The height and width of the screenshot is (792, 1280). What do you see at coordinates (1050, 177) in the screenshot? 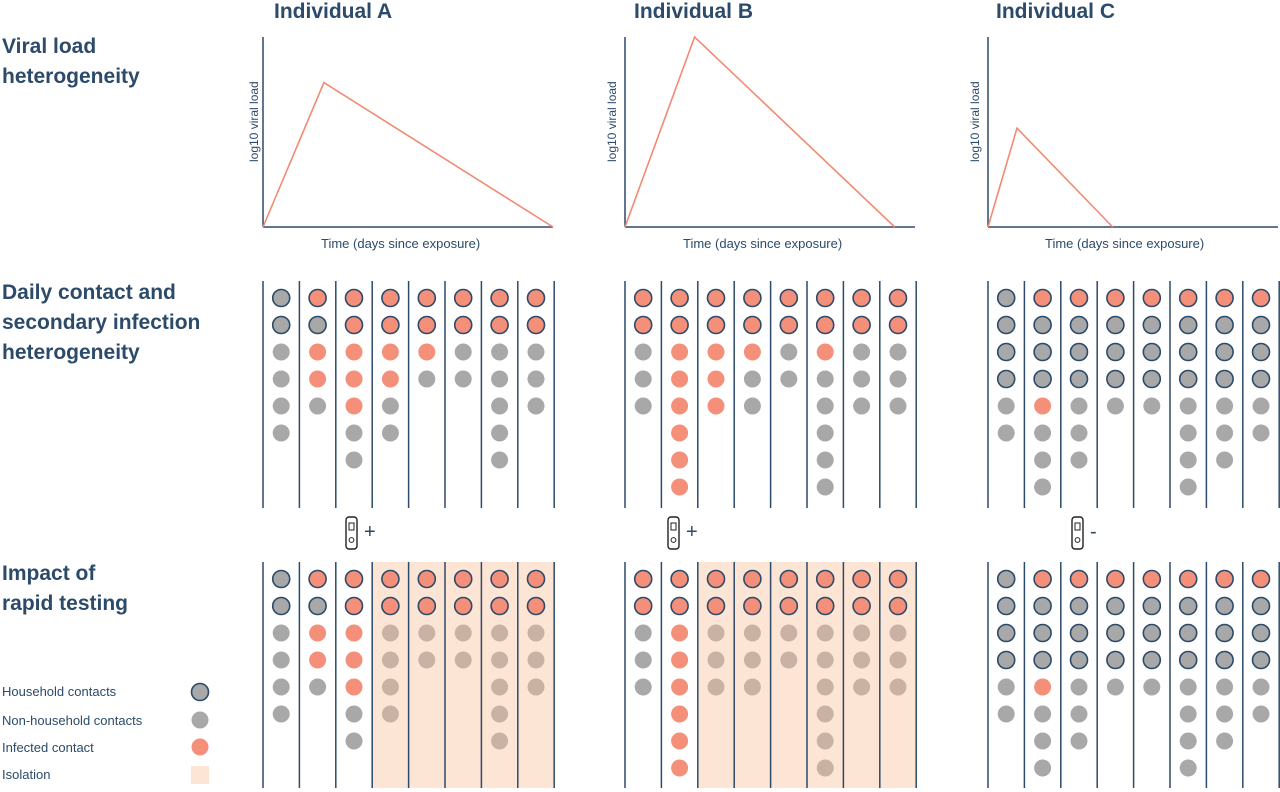
I see `viral-load-line-c` at bounding box center [1050, 177].